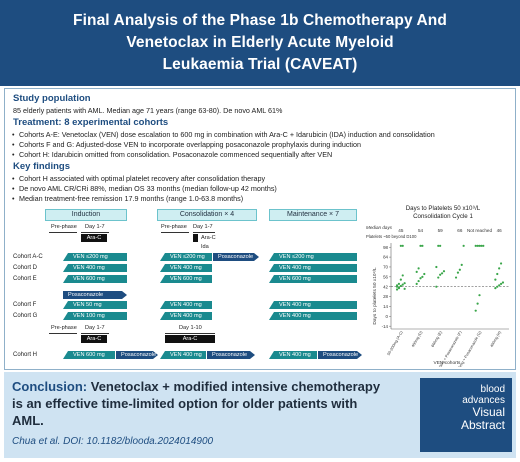  Describe the element at coordinates (186, 305) in the screenshot. I see `cohort-f-consolidation: VEN 400 mg` at that location.